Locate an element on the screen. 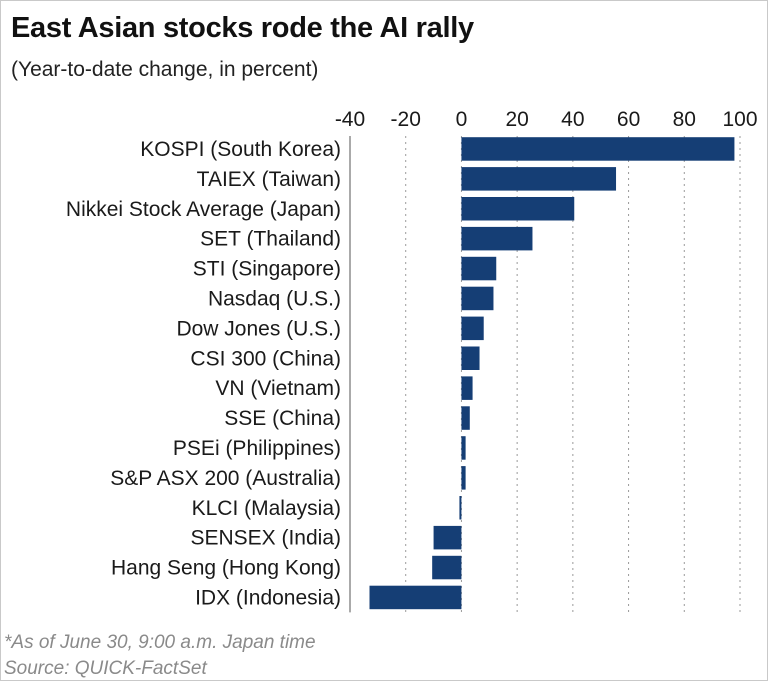 This screenshot has height=683, width=770. category-label: KLCI (Malaysia) is located at coordinates (266, 508).